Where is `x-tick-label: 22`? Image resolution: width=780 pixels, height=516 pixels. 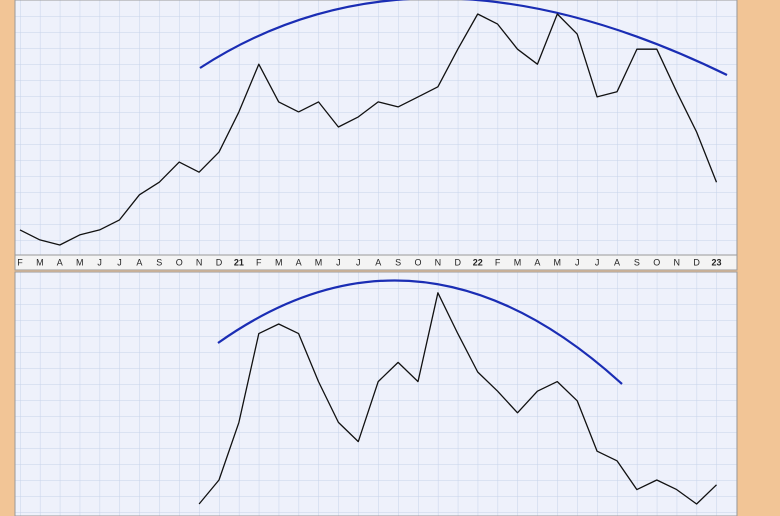
x-tick-label: 22 is located at coordinates (478, 262).